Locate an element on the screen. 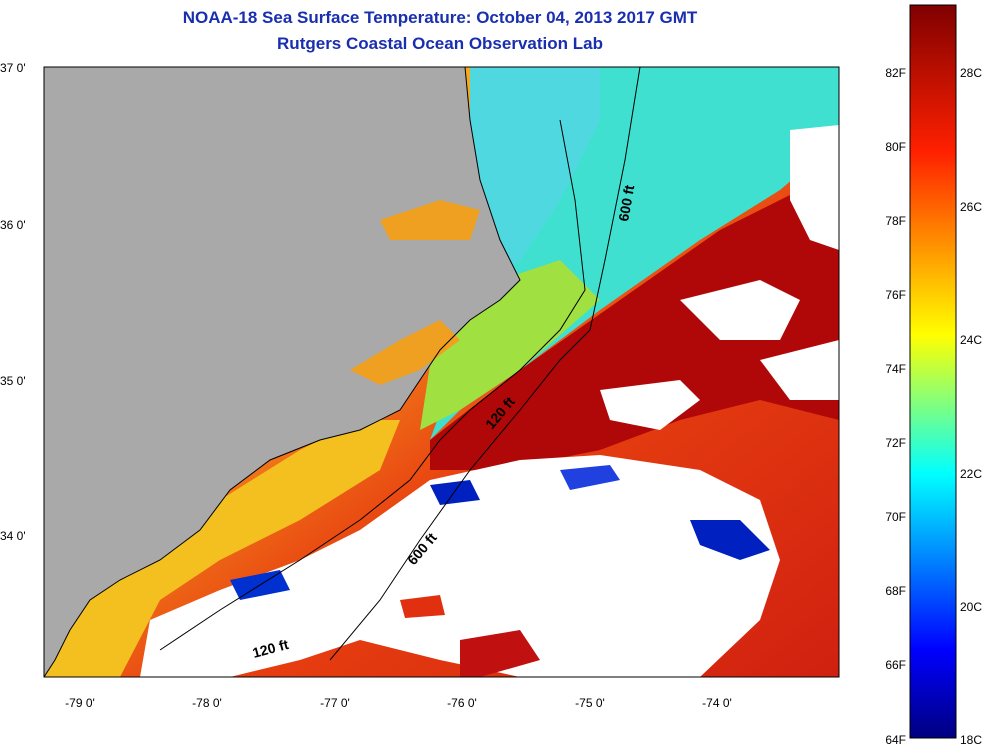 The width and height of the screenshot is (992, 754). colorbar-f-label: 66F is located at coordinates (895, 665).